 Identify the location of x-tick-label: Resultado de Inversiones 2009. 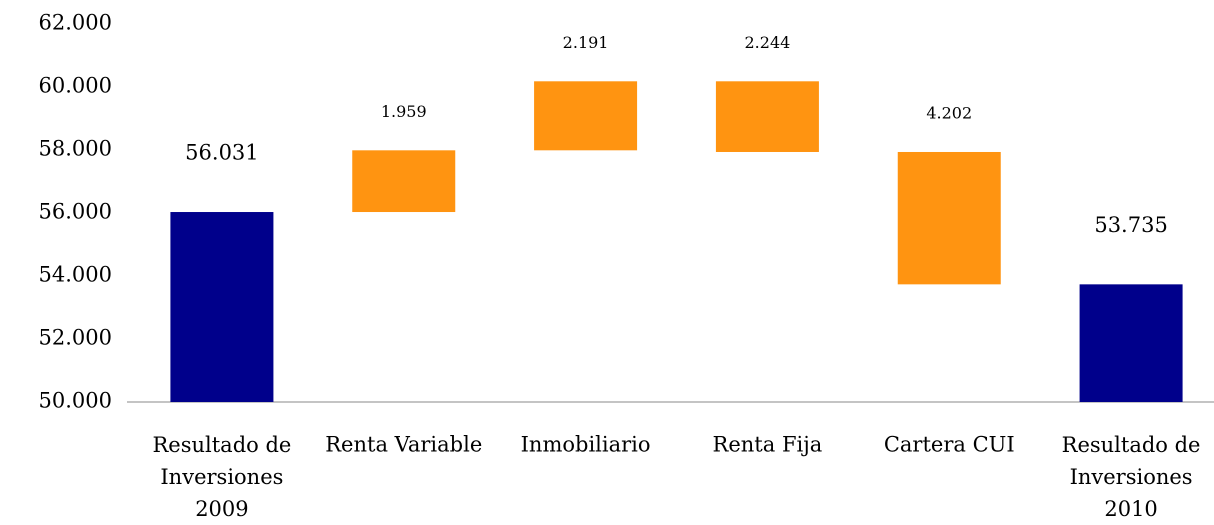
(221, 477).